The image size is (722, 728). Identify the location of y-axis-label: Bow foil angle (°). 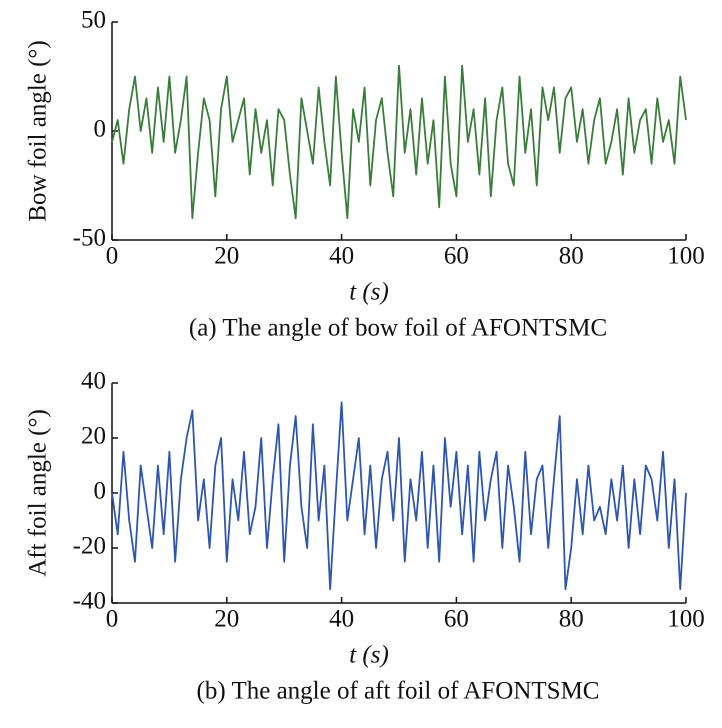
(38, 130).